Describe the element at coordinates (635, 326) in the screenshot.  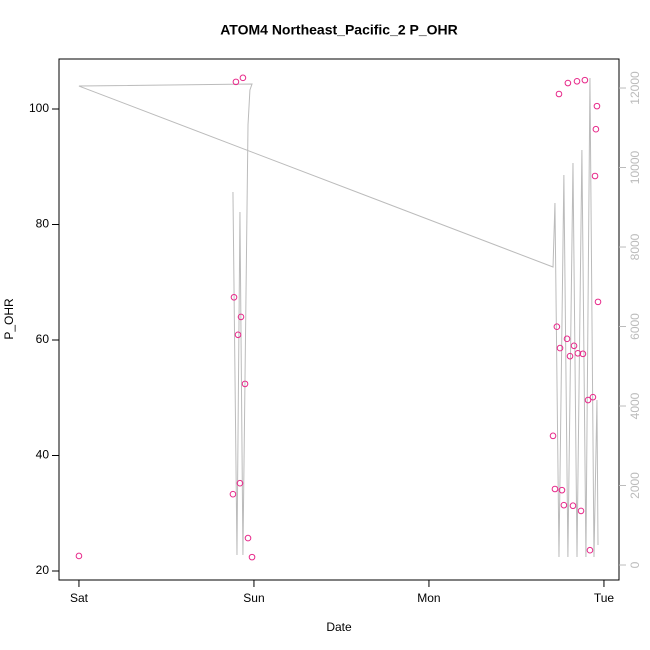
I see `y2-tick-label: 6000` at that location.